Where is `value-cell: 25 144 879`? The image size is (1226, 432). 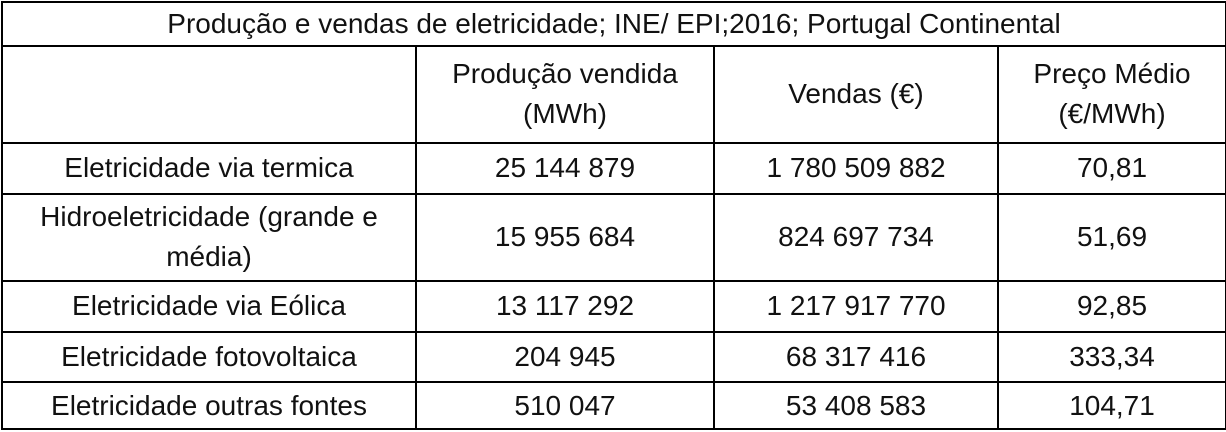
value-cell: 25 144 879 is located at coordinates (565, 168).